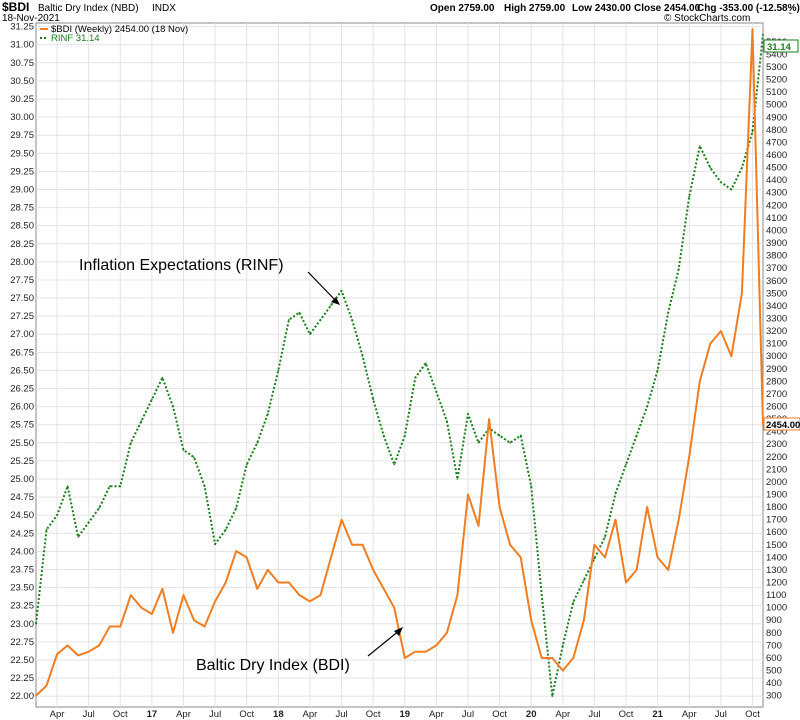 The image size is (800, 720). I want to click on left-tick-label: 30.75, so click(22, 63).